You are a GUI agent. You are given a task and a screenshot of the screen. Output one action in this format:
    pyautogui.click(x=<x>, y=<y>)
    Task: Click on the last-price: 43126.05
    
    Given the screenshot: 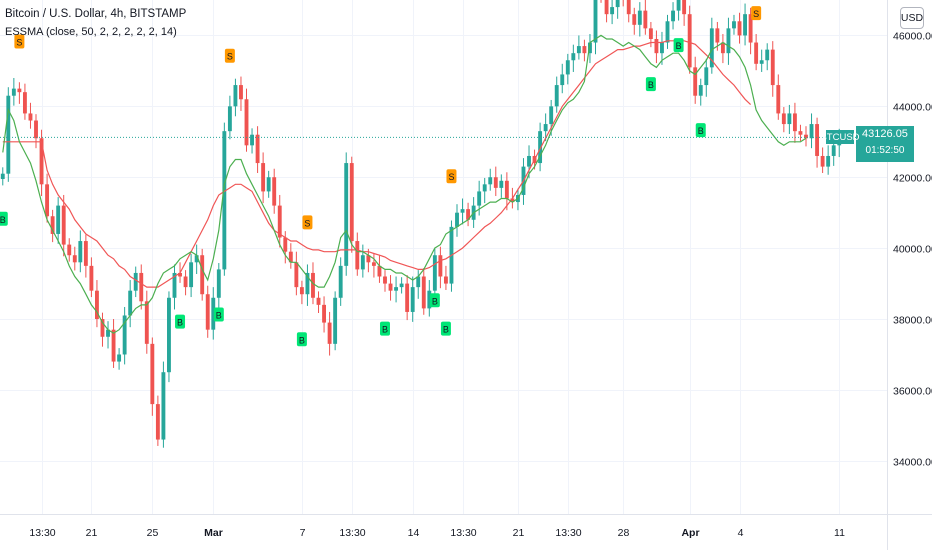 What is the action you would take?
    pyautogui.click(x=885, y=134)
    